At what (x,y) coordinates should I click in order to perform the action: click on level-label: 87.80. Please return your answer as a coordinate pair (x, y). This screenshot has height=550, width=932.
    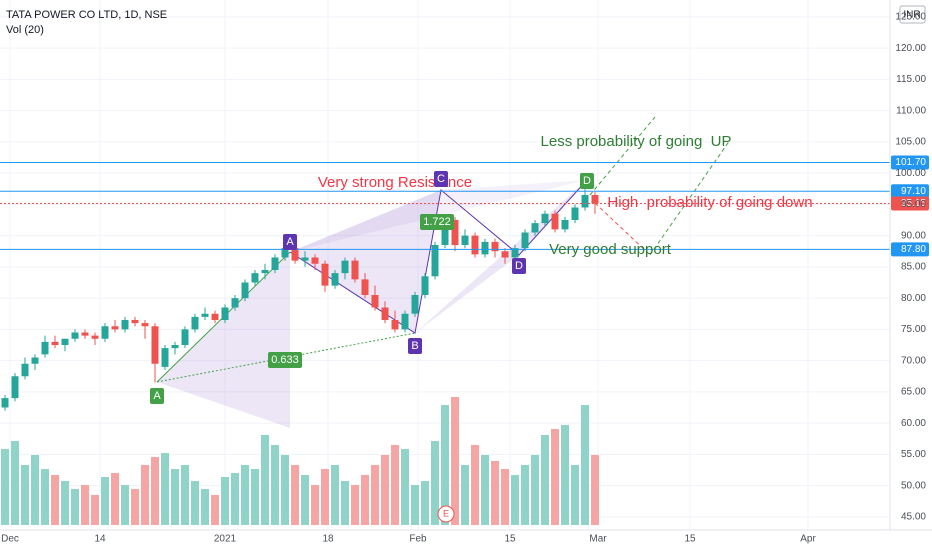
    Looking at the image, I should click on (913, 249).